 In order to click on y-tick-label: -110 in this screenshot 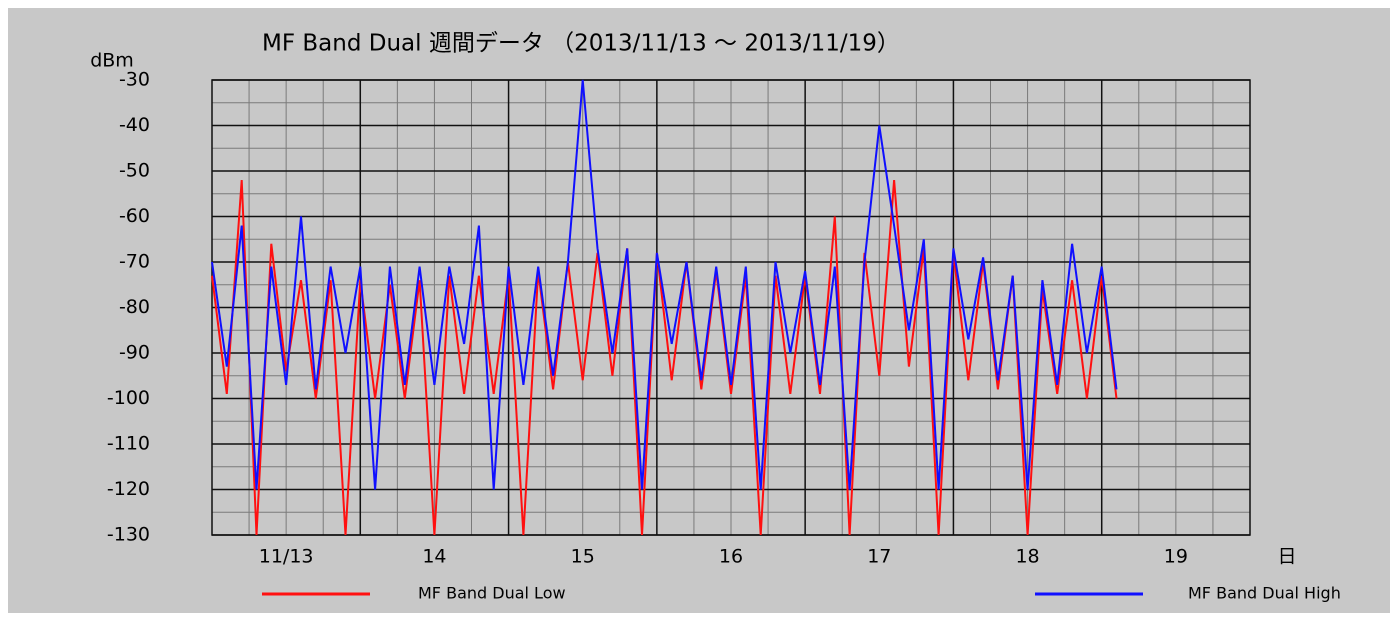, I will do `click(128, 444)`.